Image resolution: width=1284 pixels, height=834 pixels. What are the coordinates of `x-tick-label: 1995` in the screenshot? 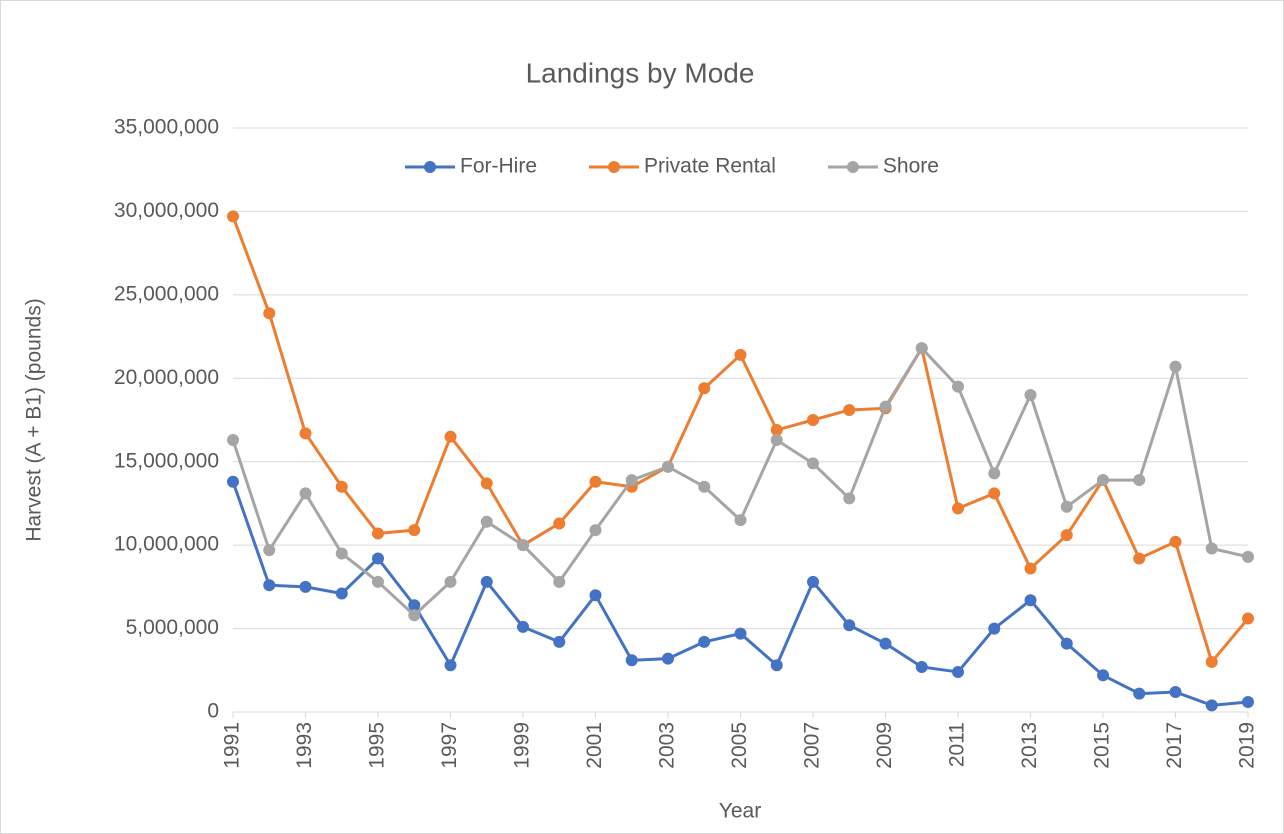 It's located at (377, 745).